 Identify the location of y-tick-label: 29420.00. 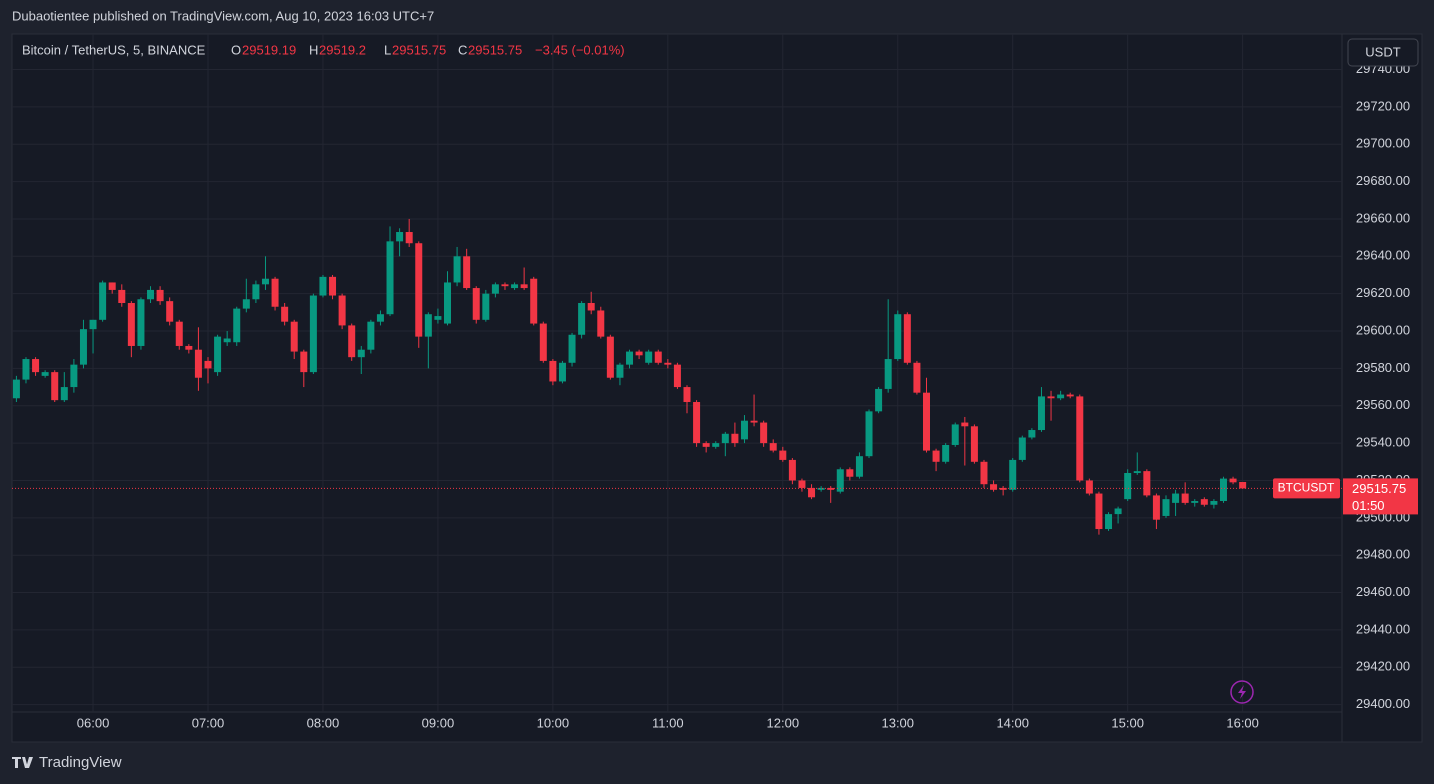
(1383, 666).